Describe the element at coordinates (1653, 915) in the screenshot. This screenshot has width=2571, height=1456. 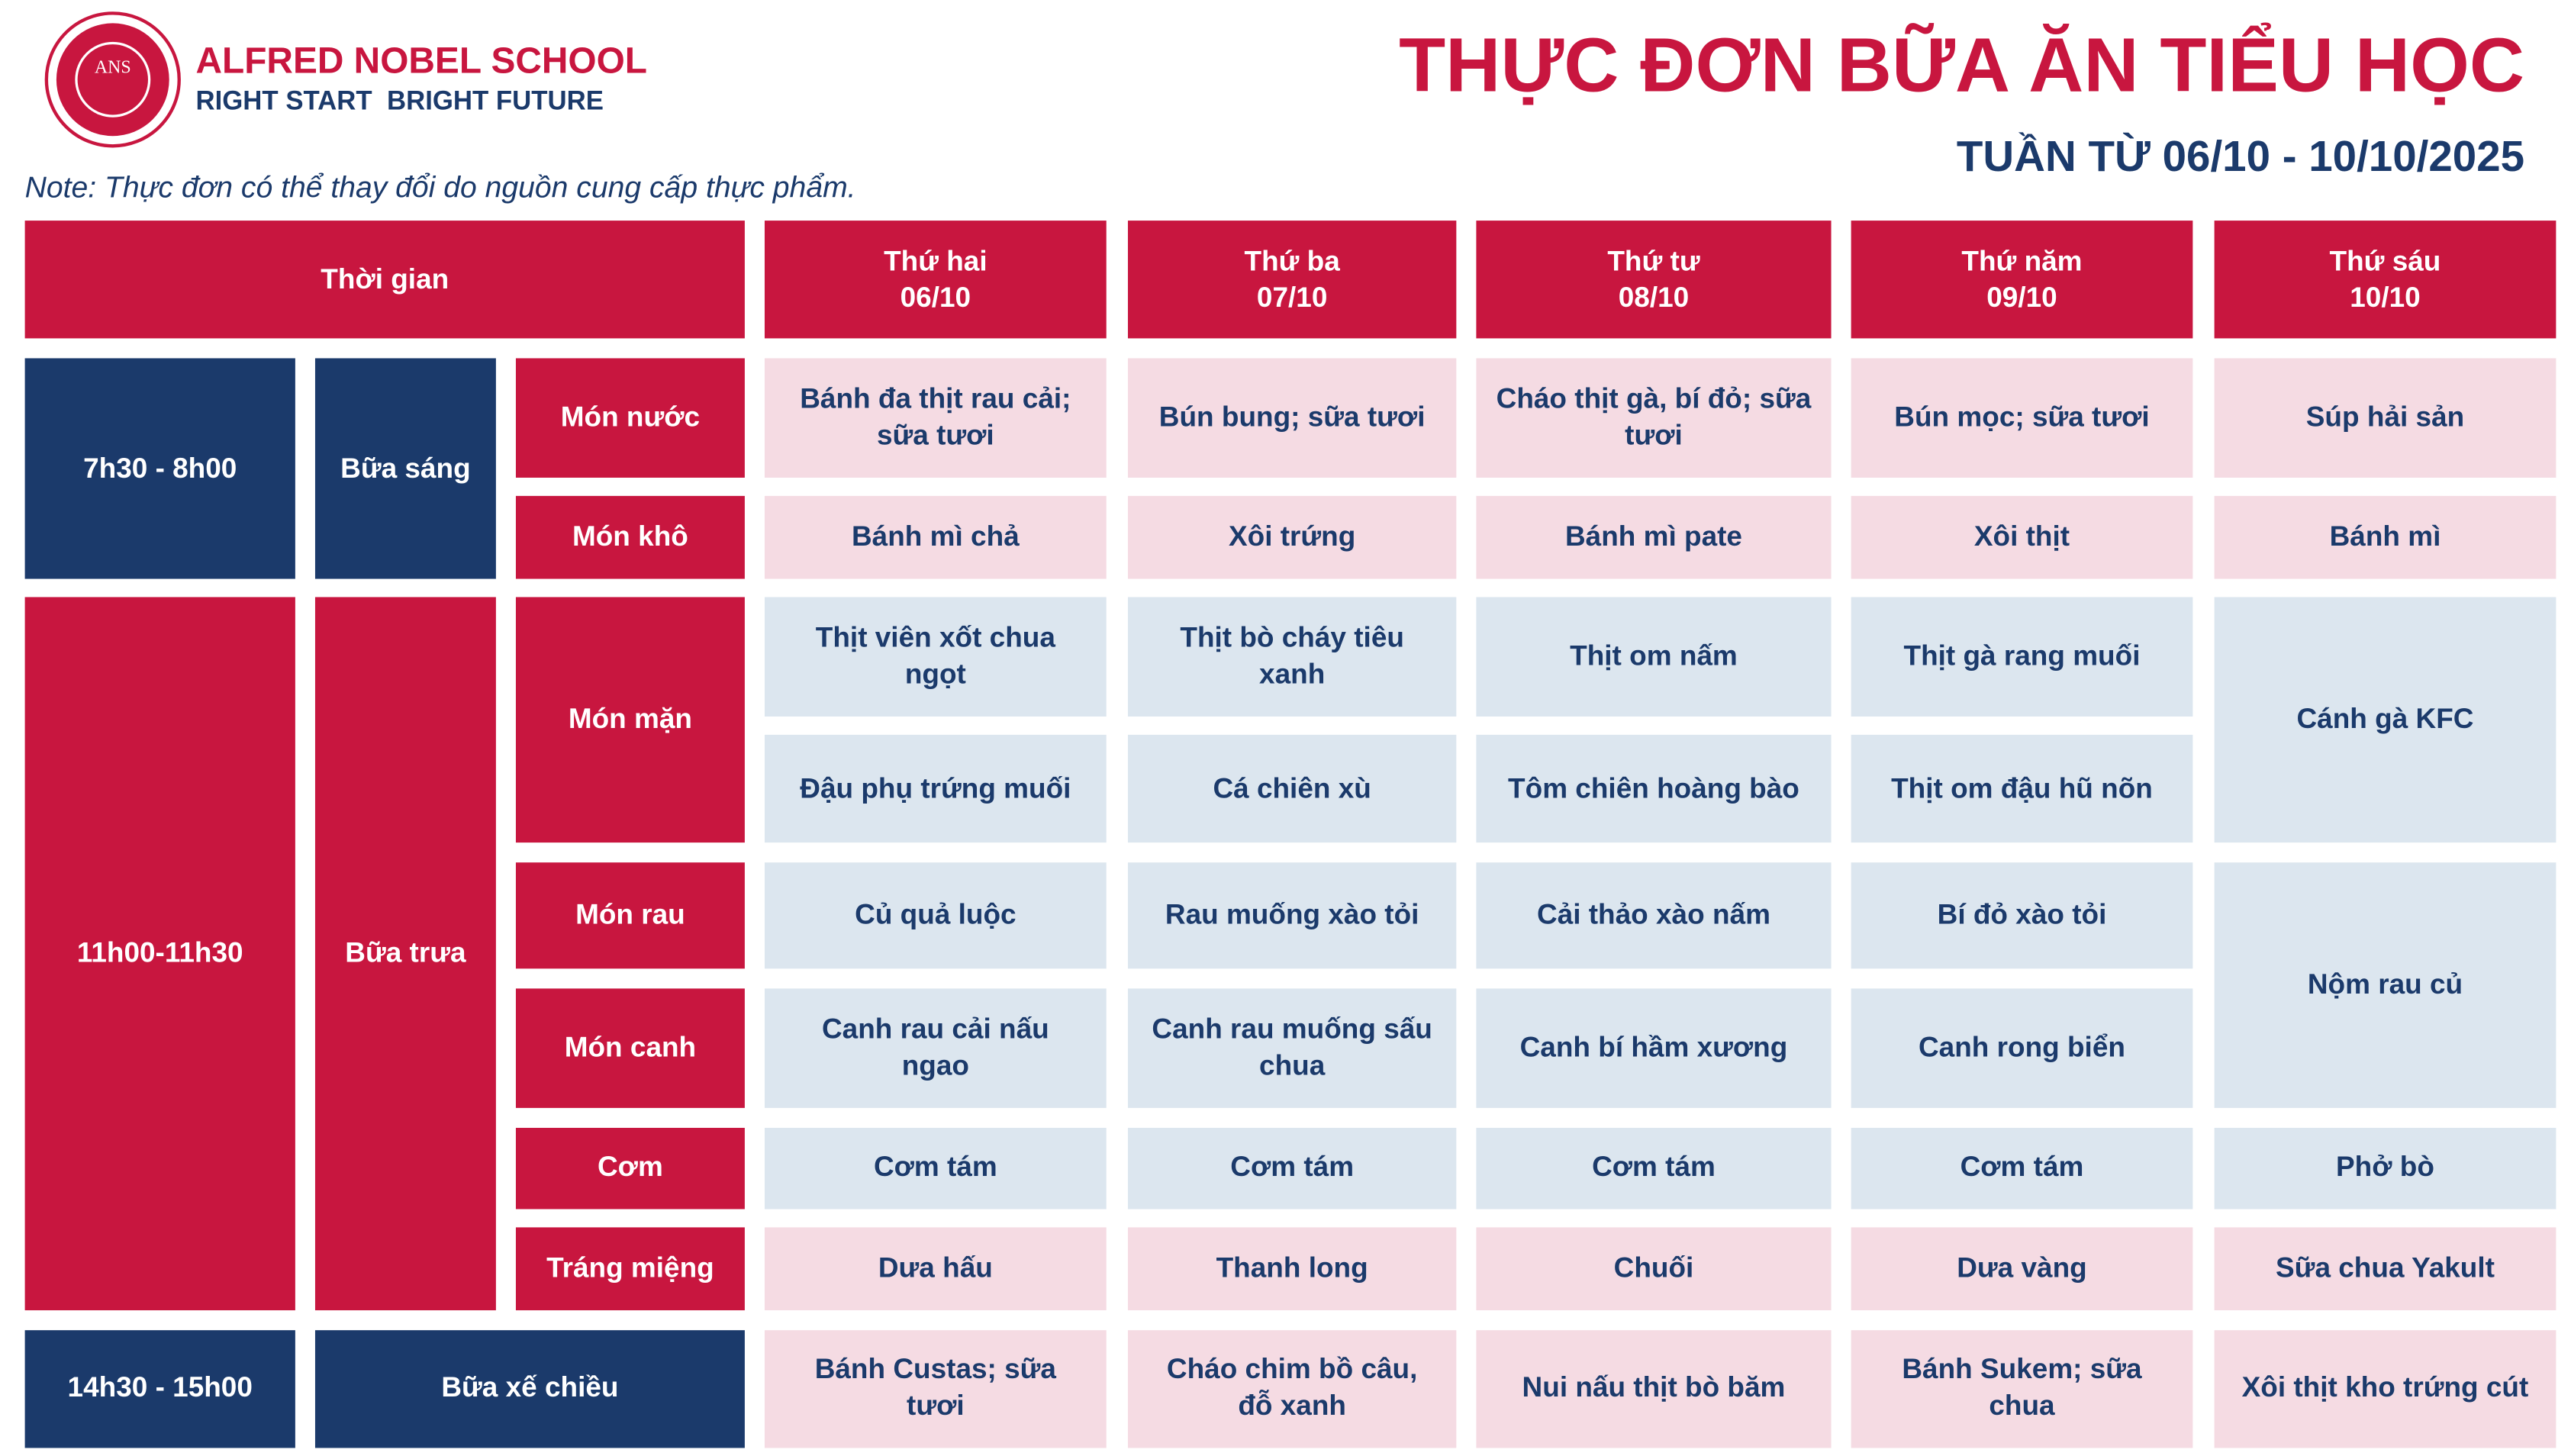
I see `cell-text: Cải thảo xào nấm` at that location.